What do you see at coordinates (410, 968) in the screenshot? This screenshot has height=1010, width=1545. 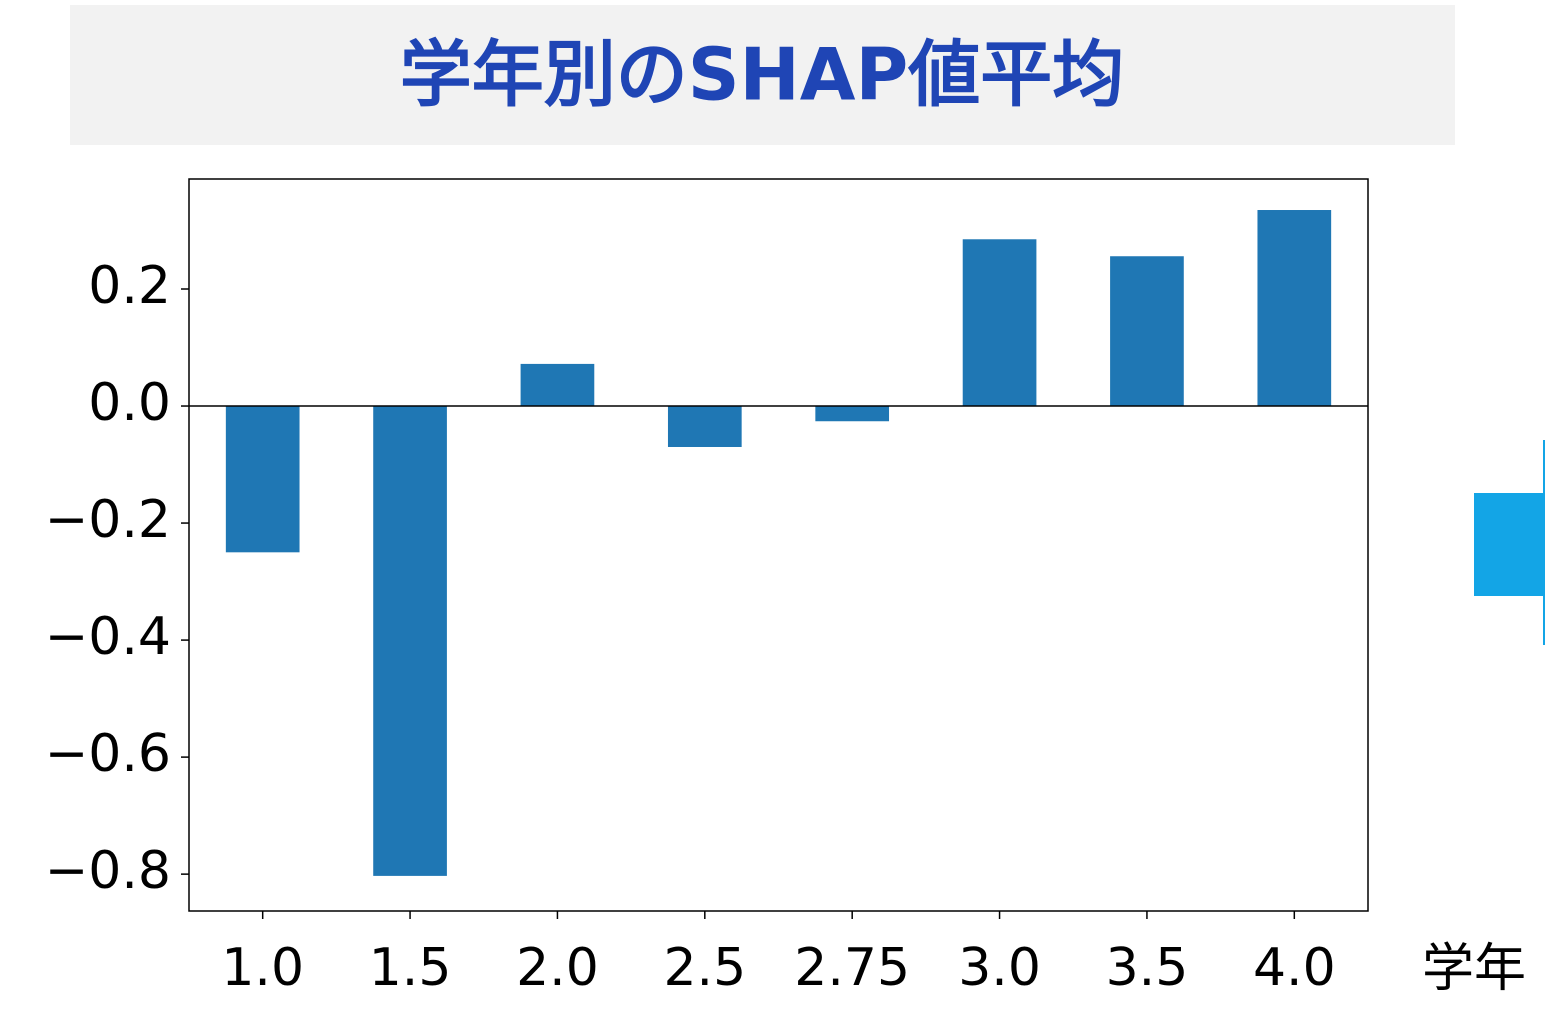 I see `x-tick-label: 1.5` at bounding box center [410, 968].